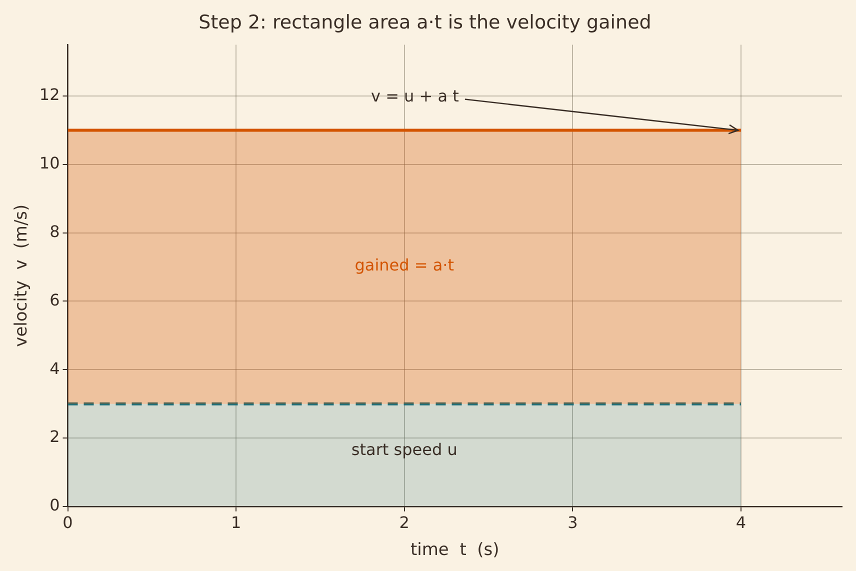  What do you see at coordinates (236, 522) in the screenshot?
I see `x-tick-label: 1` at bounding box center [236, 522].